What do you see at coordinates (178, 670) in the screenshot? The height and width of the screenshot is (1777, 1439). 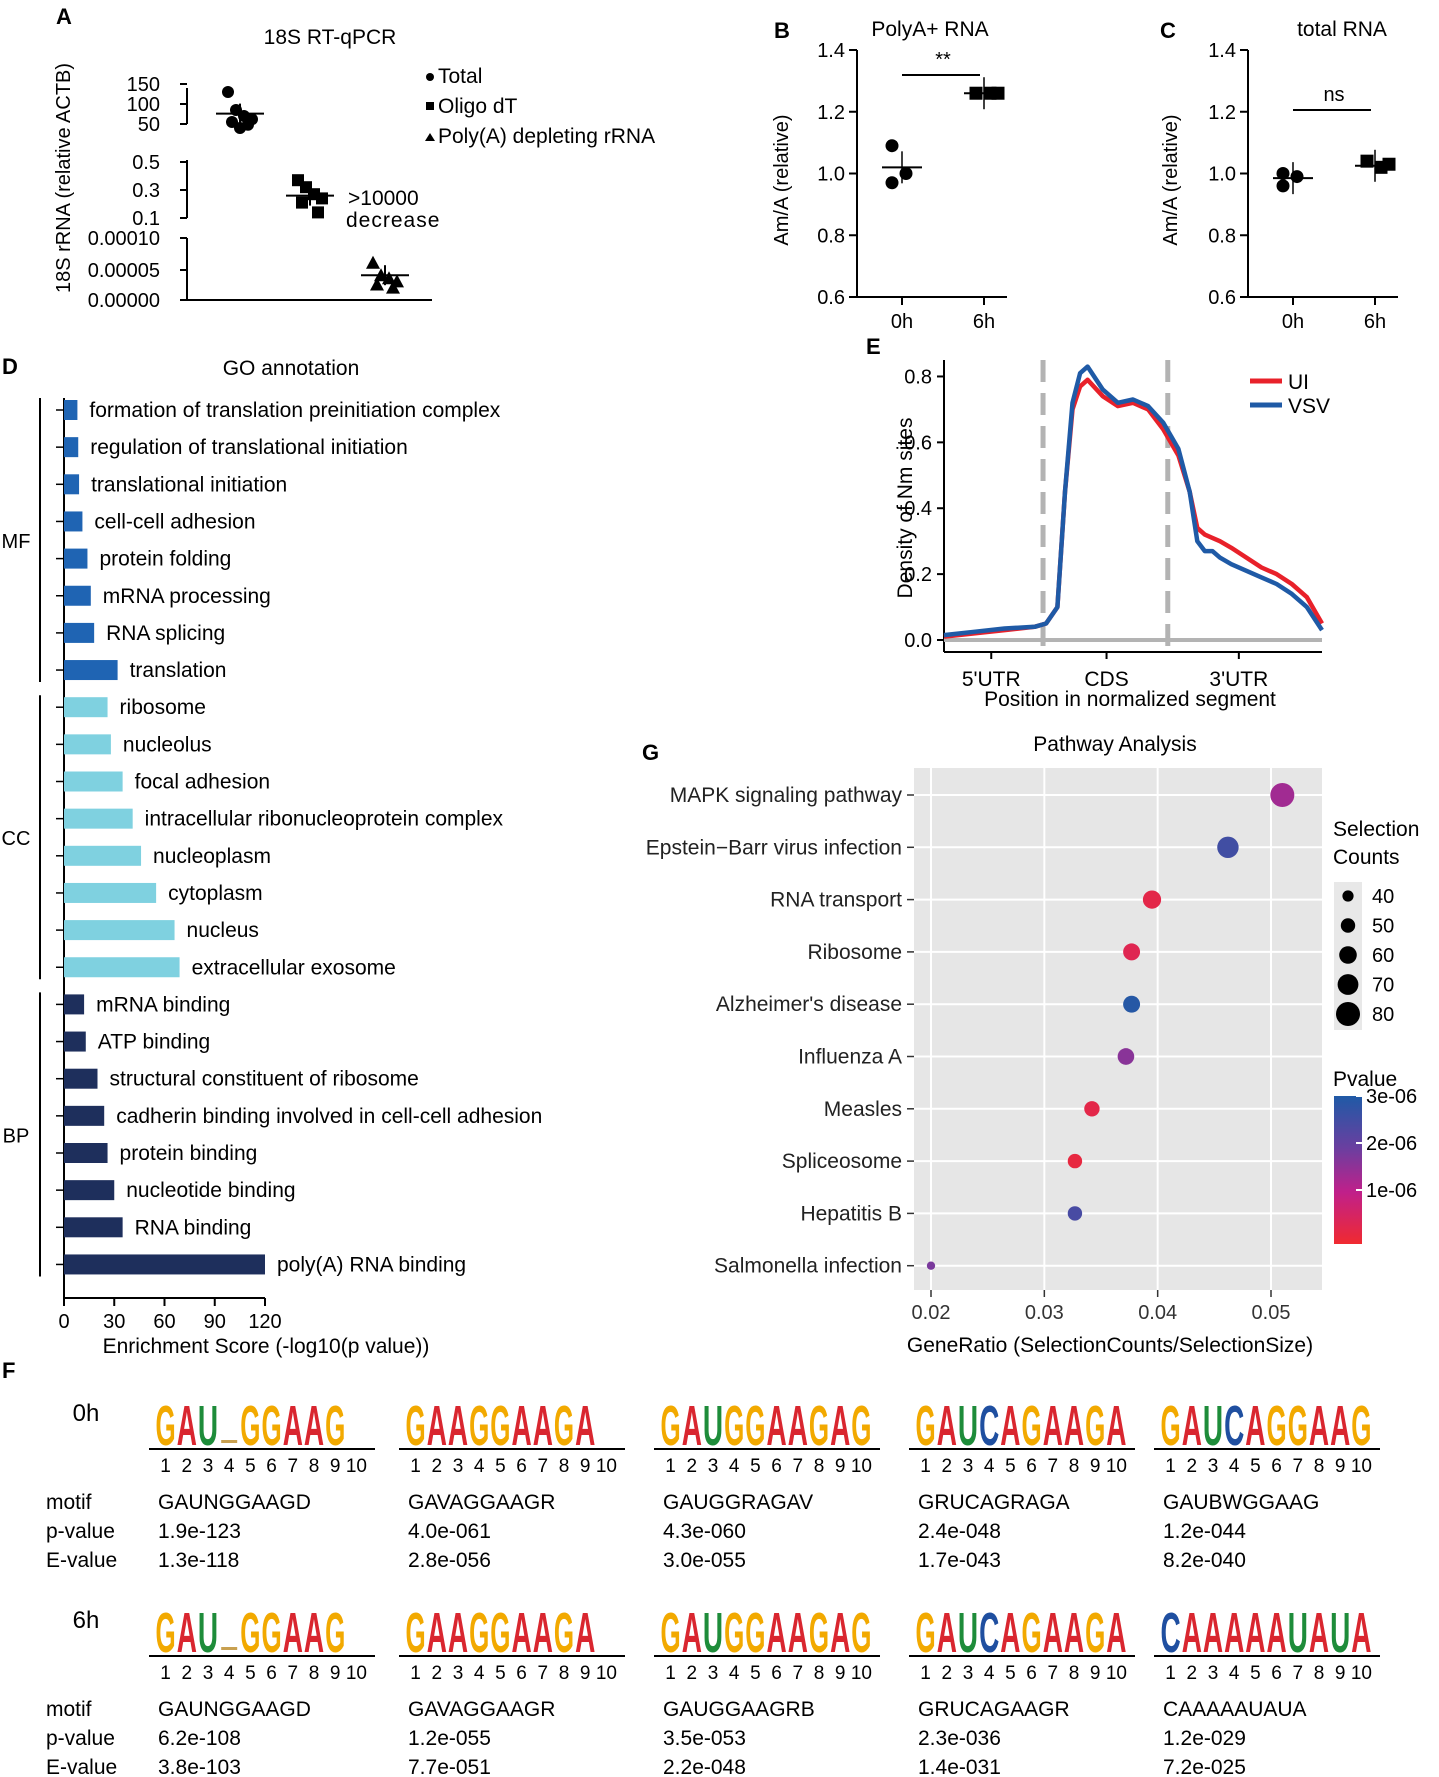 I see `d-bar-label: translation` at bounding box center [178, 670].